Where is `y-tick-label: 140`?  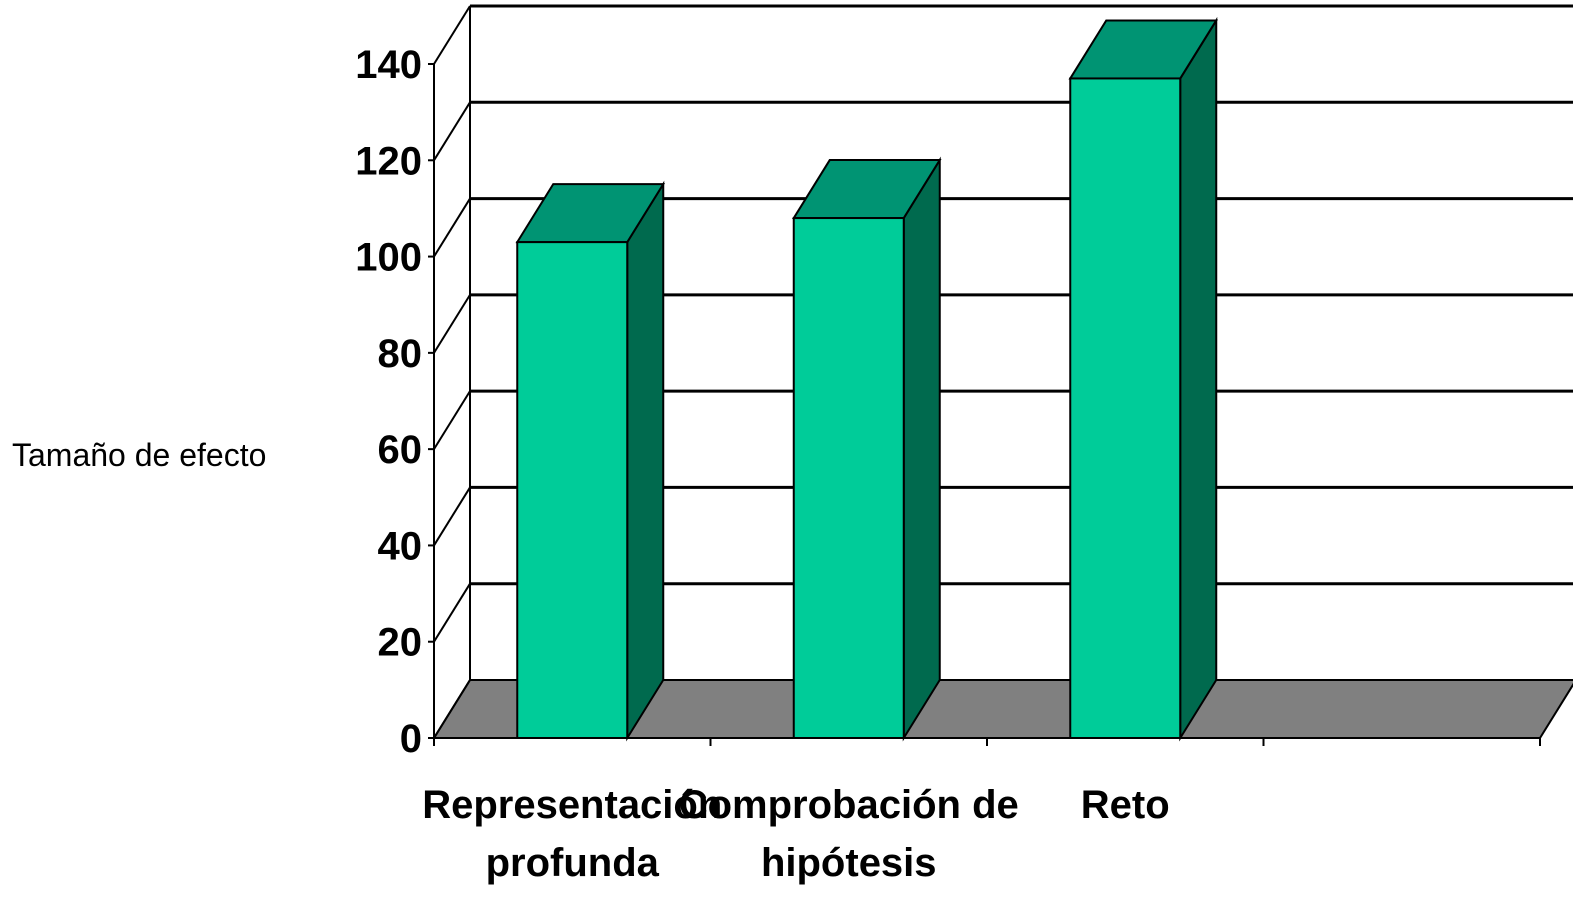
y-tick-label: 140 is located at coordinates (388, 65).